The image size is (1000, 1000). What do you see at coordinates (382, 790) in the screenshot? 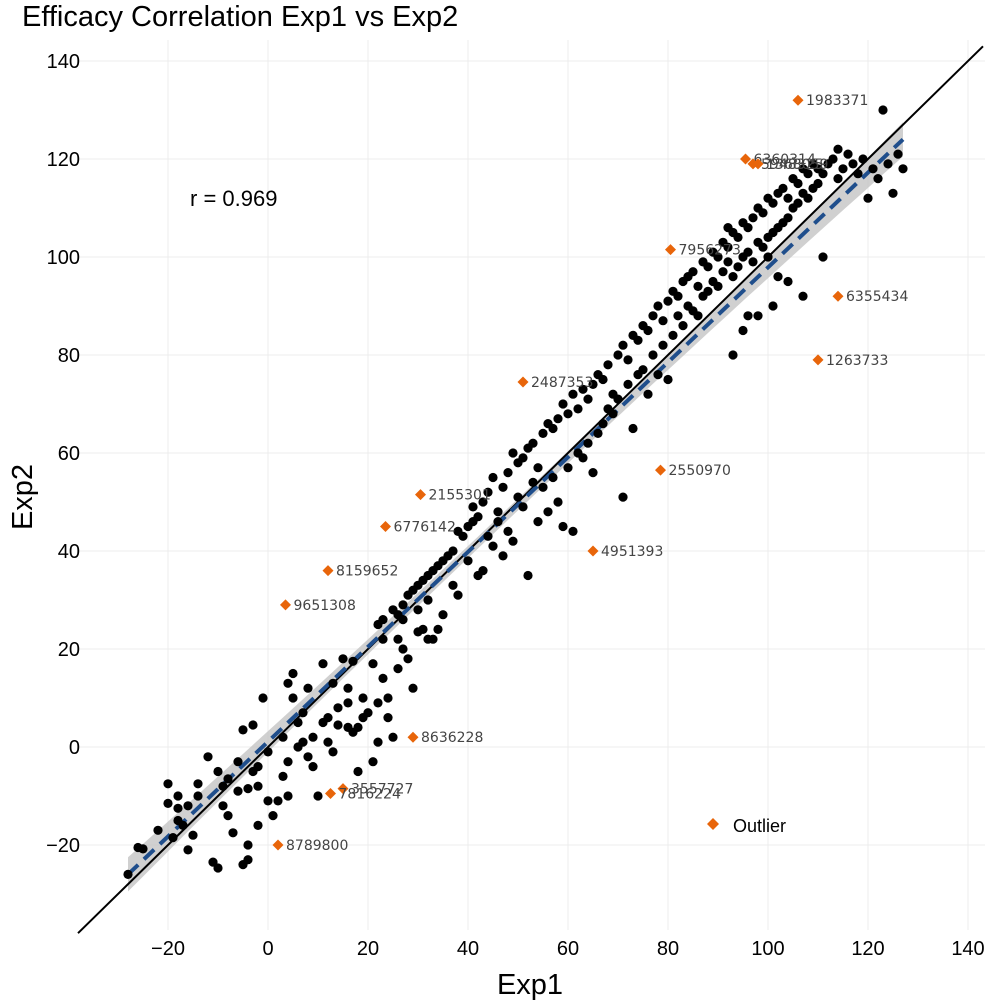
I see `outlier-label: 3557727` at bounding box center [382, 790].